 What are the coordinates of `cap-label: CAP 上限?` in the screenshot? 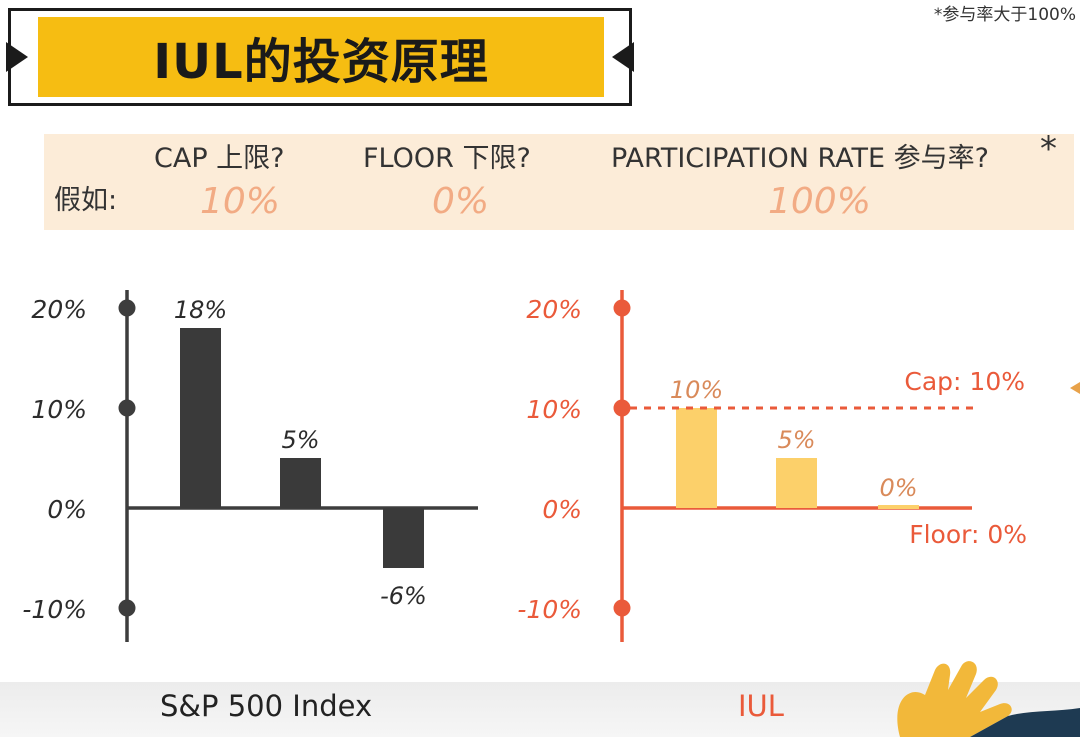 It's located at (219, 158).